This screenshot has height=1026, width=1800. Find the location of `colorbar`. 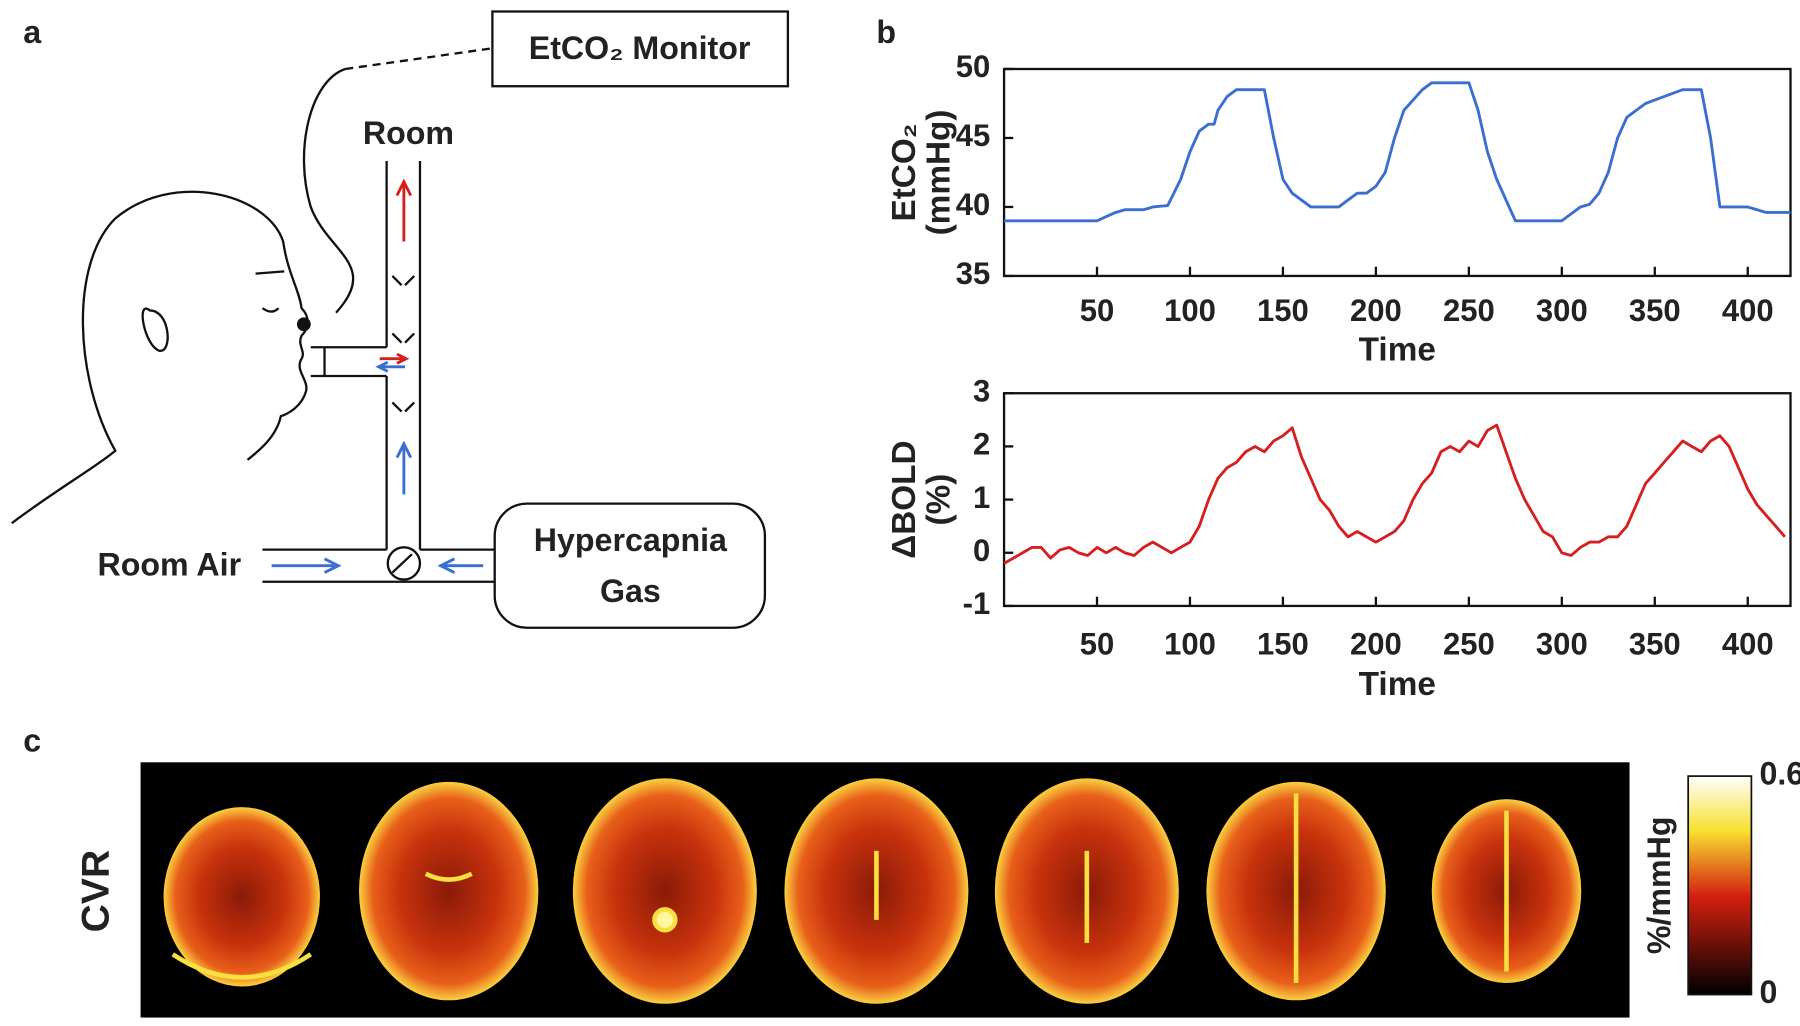

colorbar is located at coordinates (1720, 885).